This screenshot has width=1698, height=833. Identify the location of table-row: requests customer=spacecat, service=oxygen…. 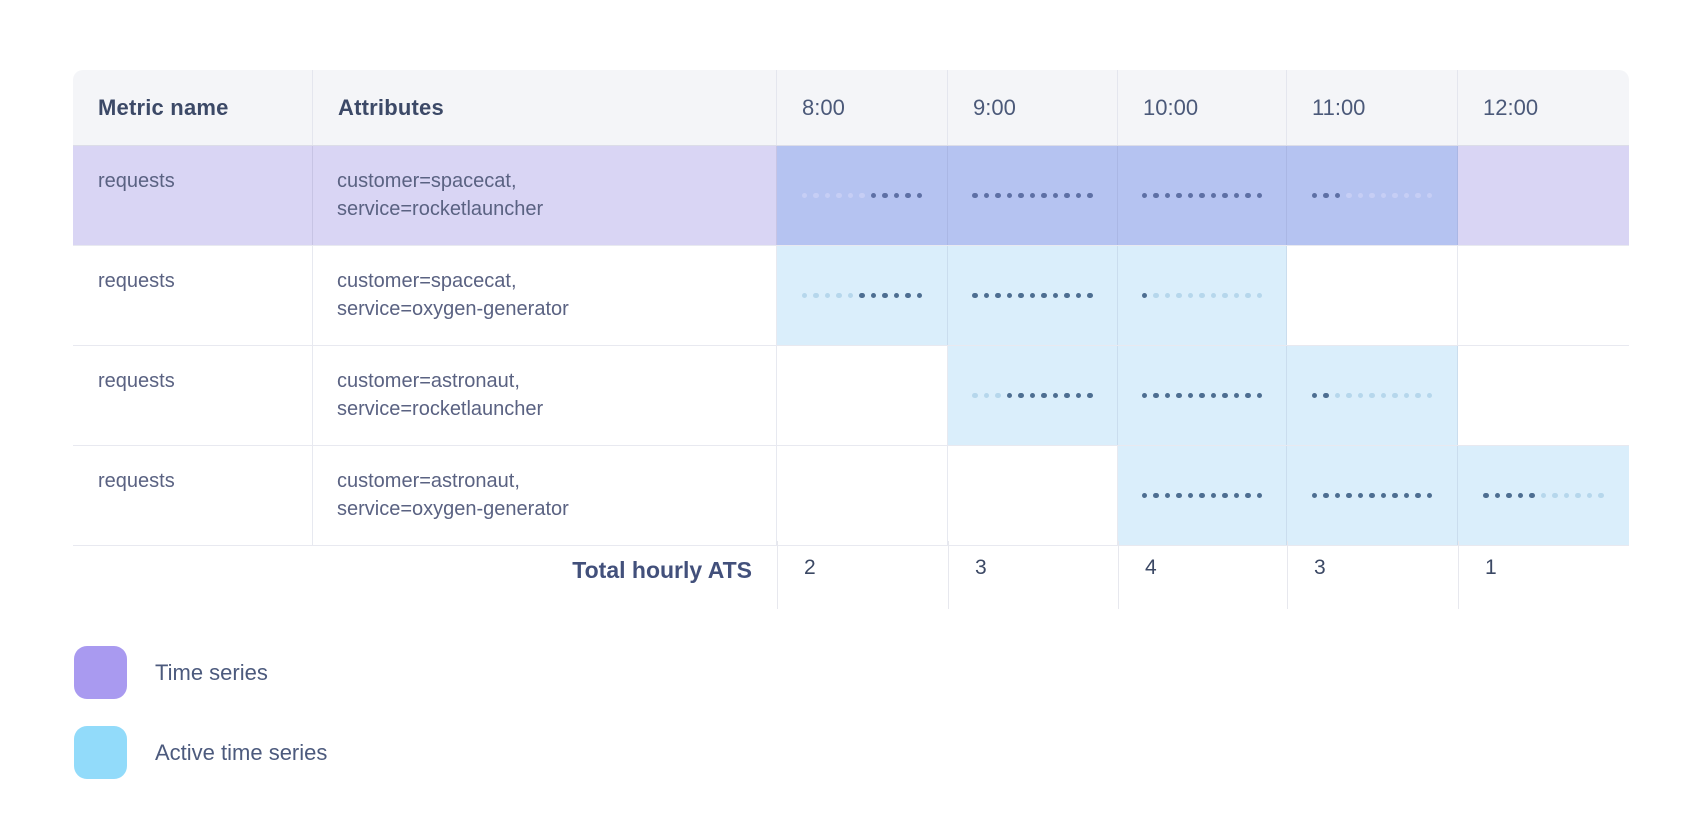
(851, 295).